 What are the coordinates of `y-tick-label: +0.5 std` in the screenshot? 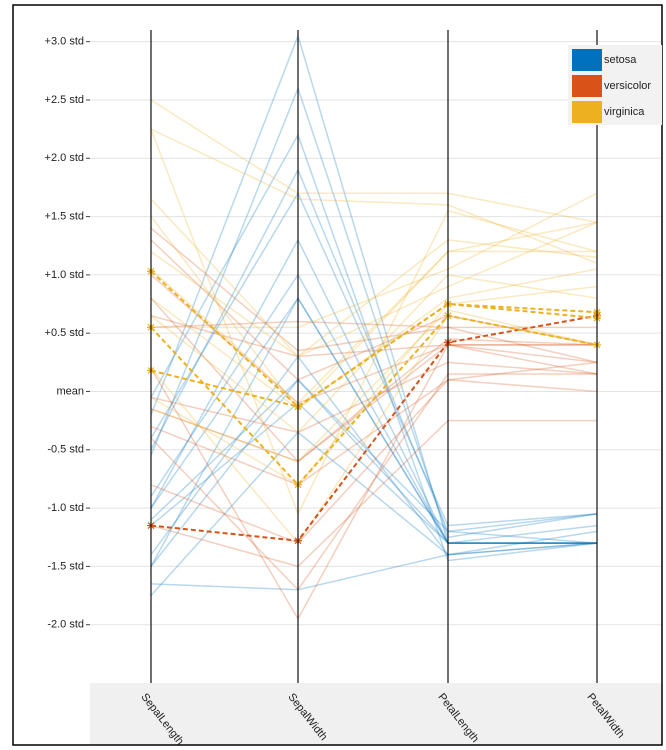 It's located at (64, 333).